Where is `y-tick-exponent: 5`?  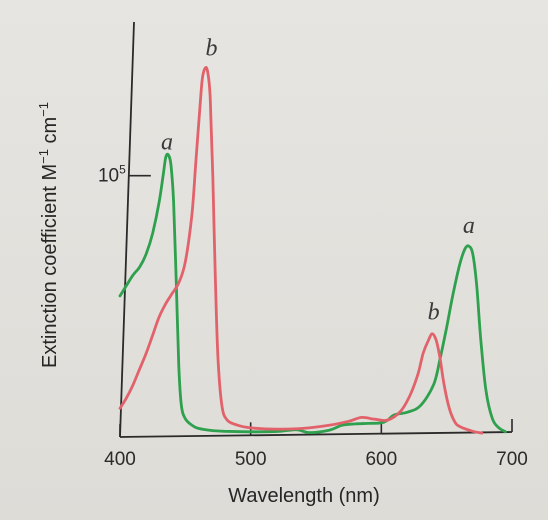 y-tick-exponent: 5 is located at coordinates (122, 170).